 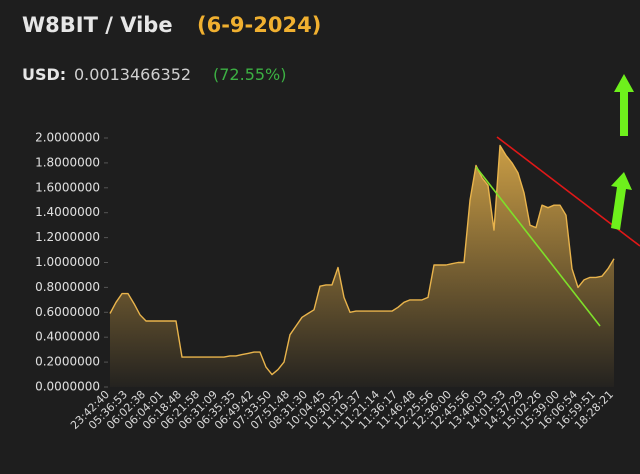 I want to click on price-label: USD:, so click(x=44, y=74).